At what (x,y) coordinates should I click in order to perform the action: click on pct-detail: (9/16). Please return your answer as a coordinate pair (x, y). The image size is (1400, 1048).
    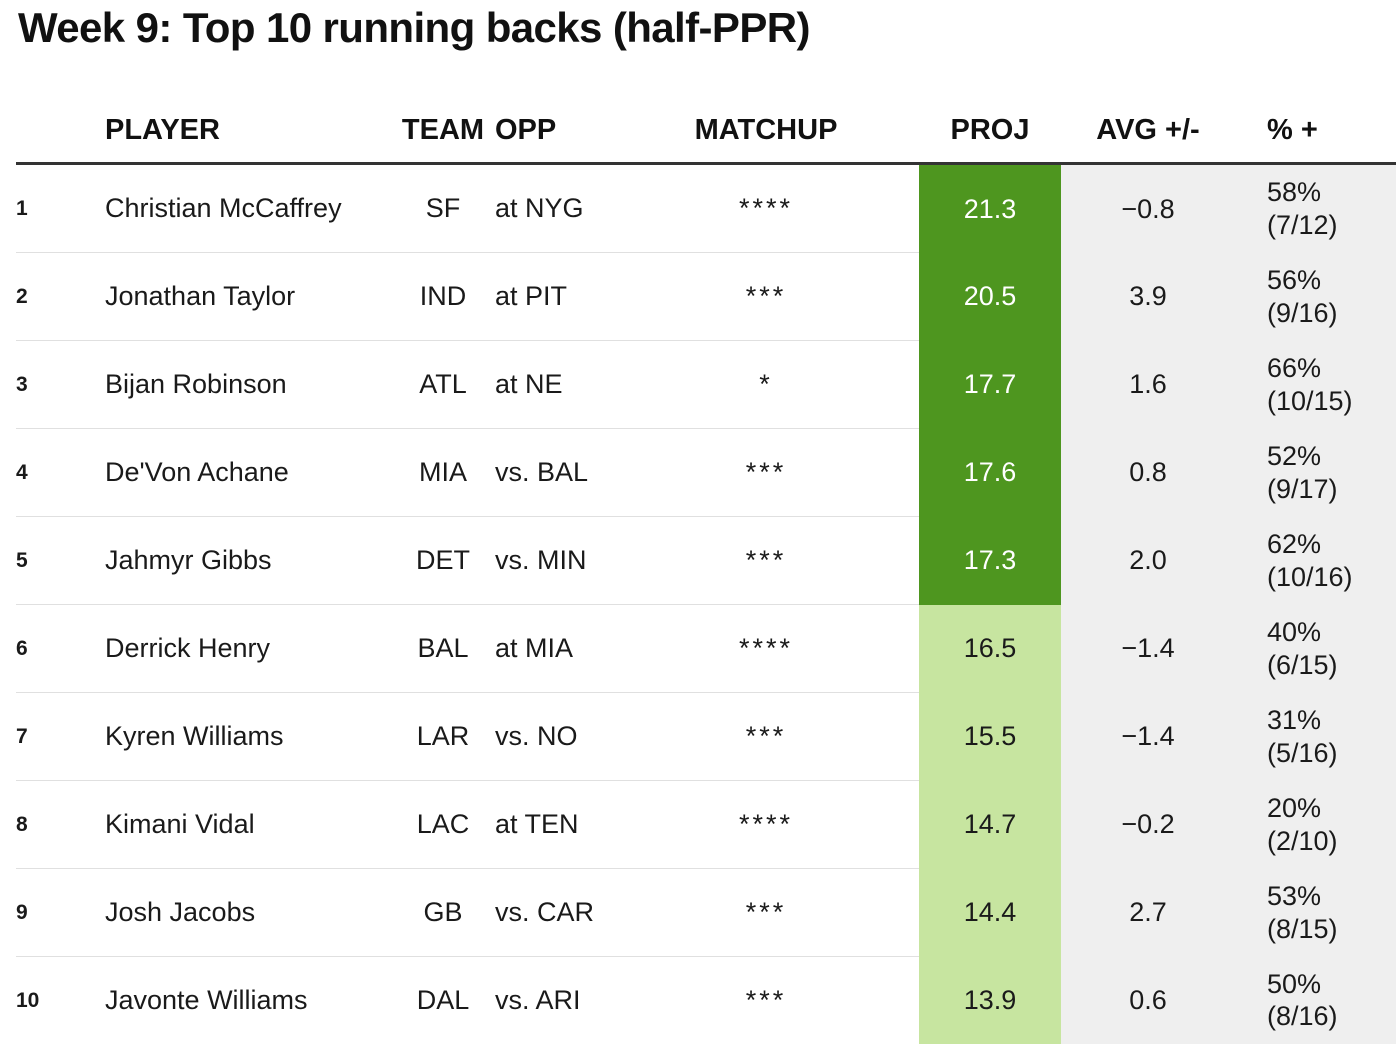
    Looking at the image, I should click on (1302, 312).